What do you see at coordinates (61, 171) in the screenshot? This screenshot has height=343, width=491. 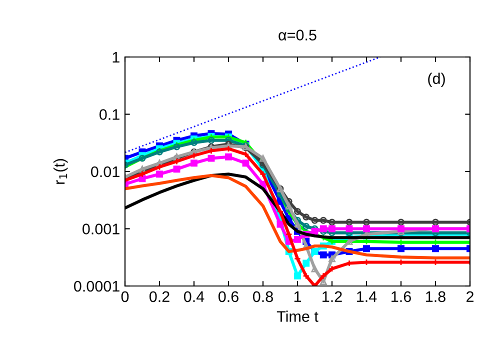 I see `y-axis-title: r$_{1}$(t)` at bounding box center [61, 171].